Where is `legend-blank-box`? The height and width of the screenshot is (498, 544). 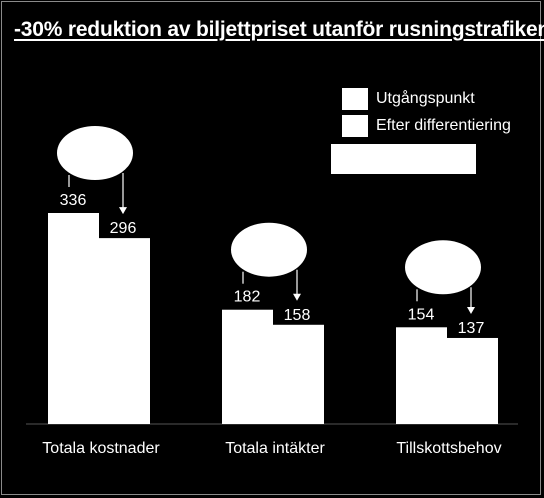 legend-blank-box is located at coordinates (403, 159).